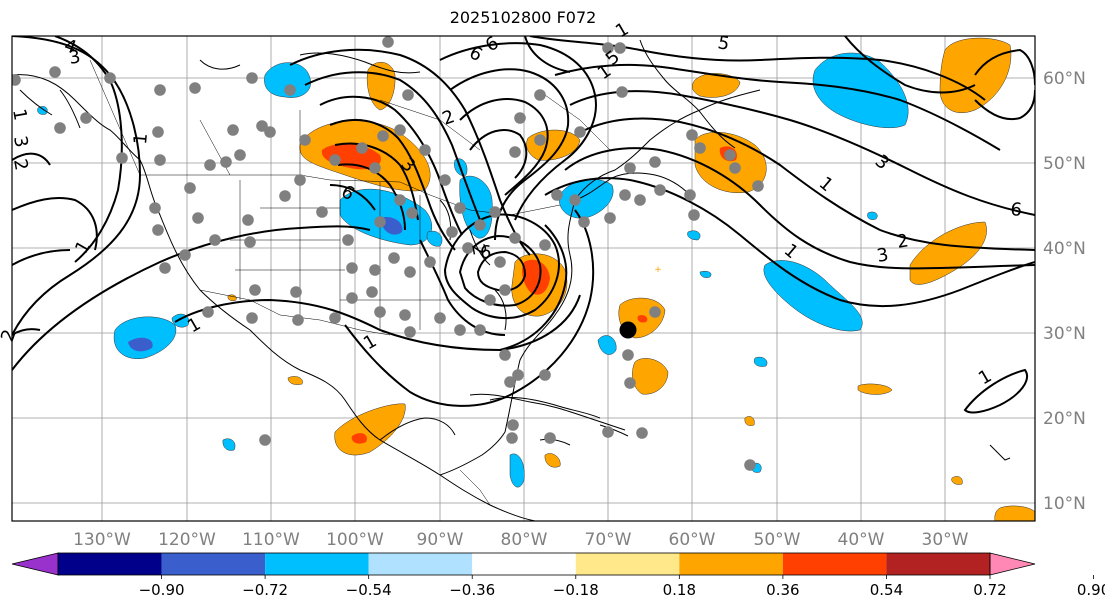  I want to click on colorbar-tick-label: 0.90, so click(1091, 590).